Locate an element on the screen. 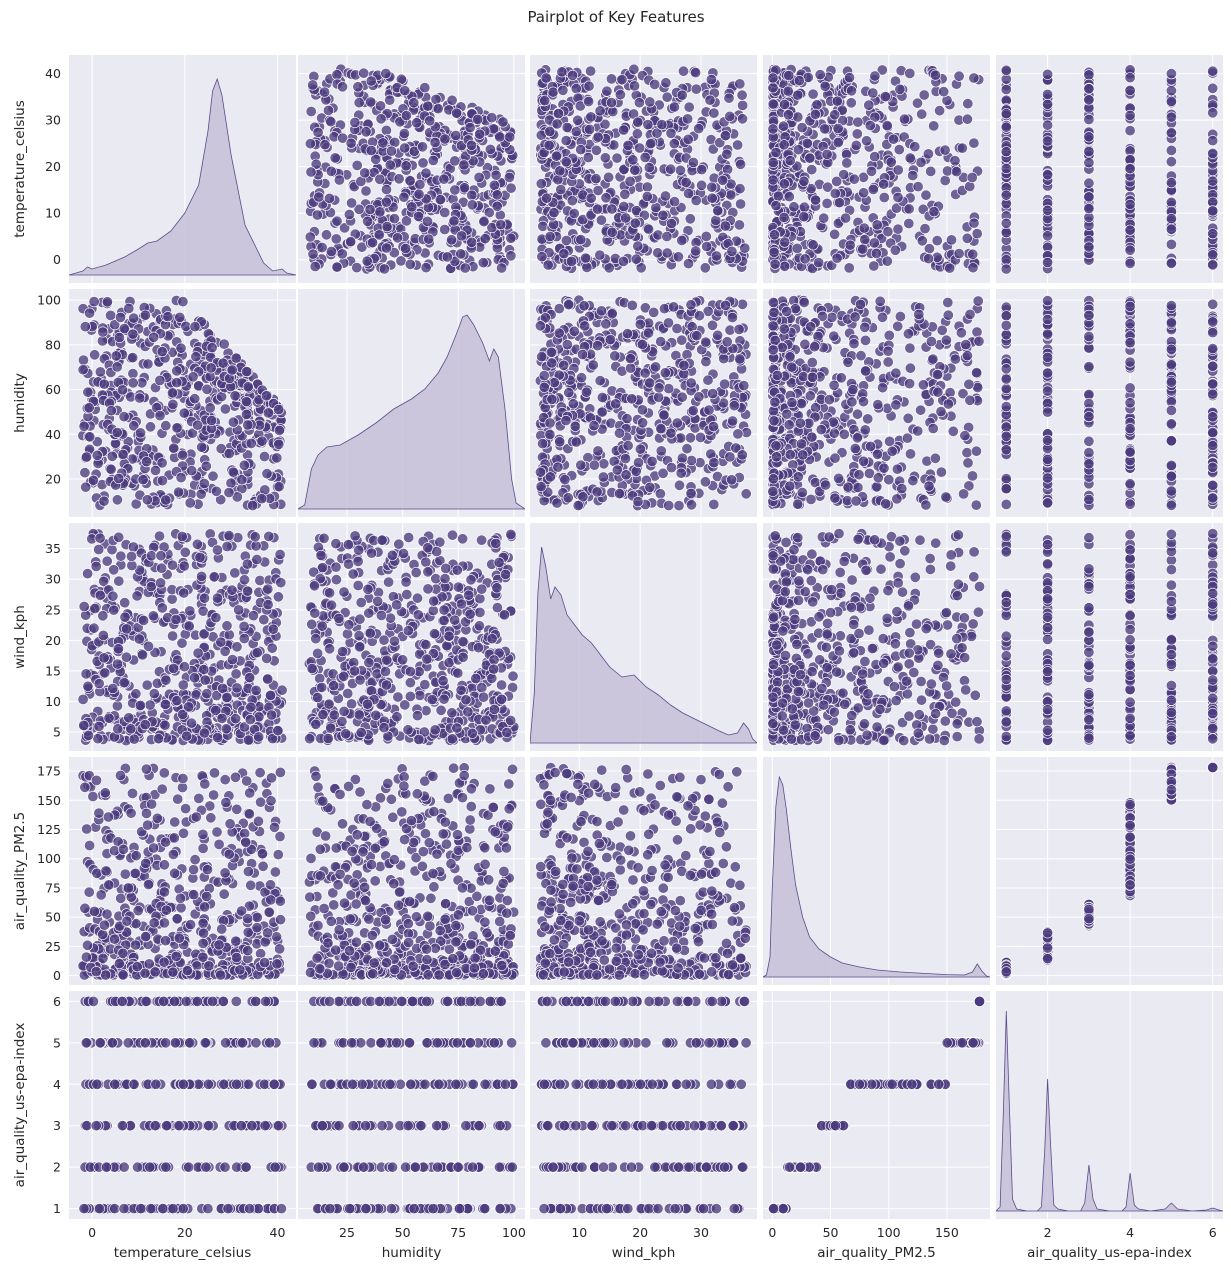 The width and height of the screenshot is (1231, 1275). y-tick-label: 20 is located at coordinates (53, 166).